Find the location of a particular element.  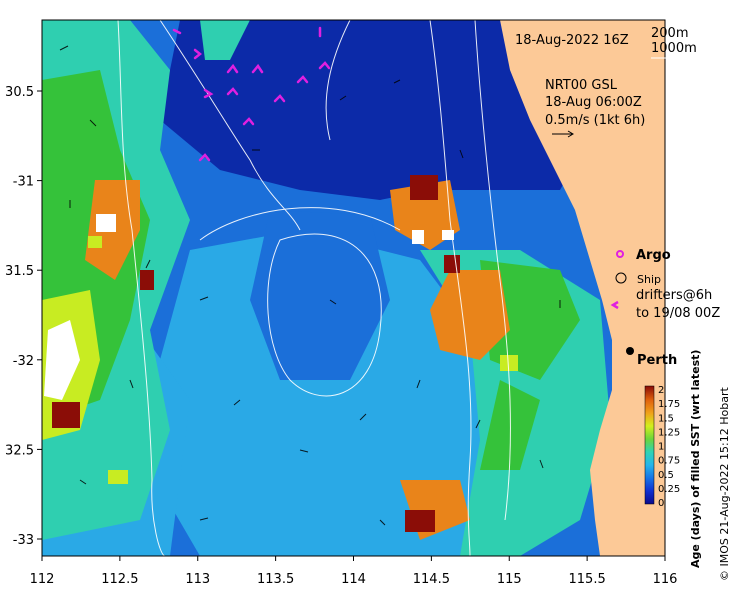

colorbar-tick-label: 0 is located at coordinates (661, 503).